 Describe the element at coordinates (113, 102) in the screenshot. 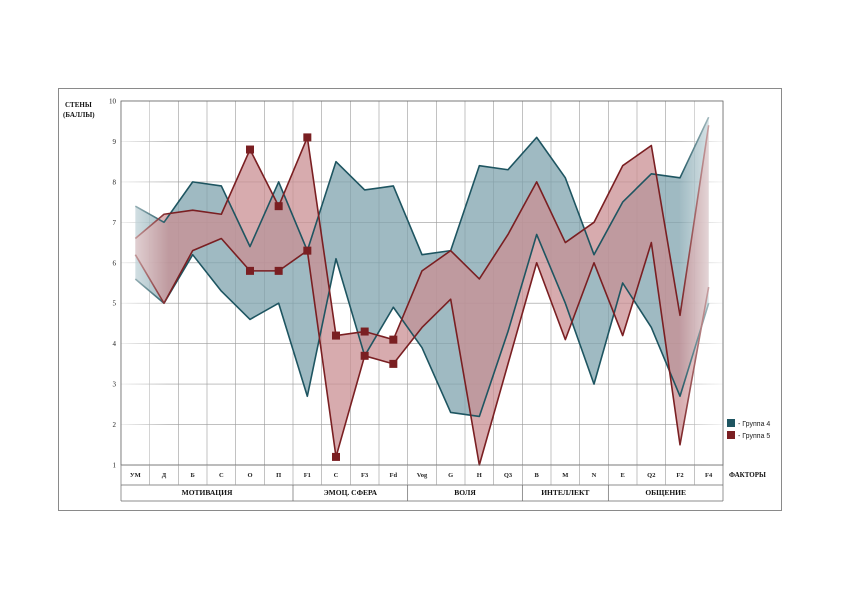

I see `y-tick-label: 10` at that location.